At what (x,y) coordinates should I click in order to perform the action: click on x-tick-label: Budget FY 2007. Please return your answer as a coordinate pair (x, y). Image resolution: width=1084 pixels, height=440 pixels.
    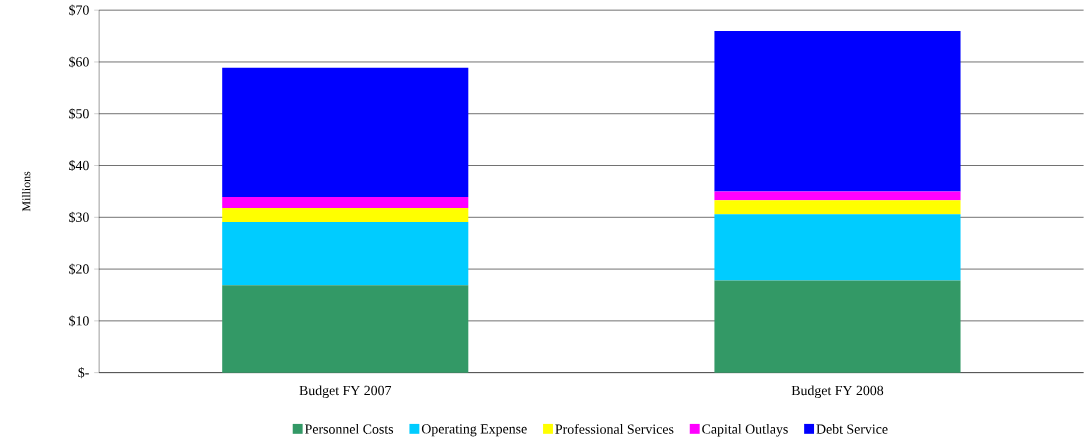
    Looking at the image, I should click on (345, 392).